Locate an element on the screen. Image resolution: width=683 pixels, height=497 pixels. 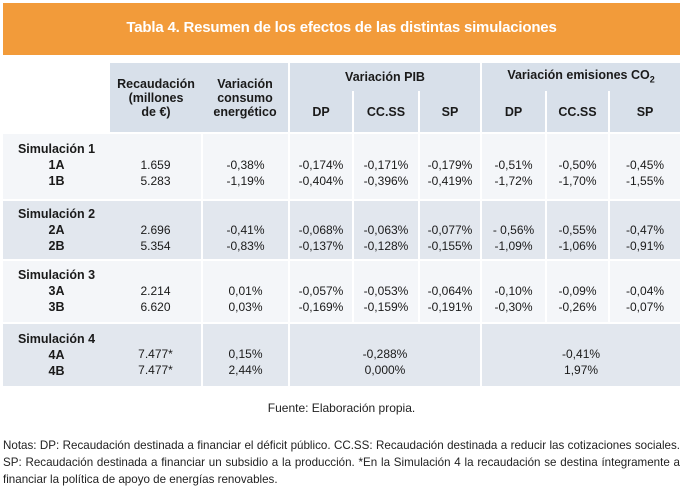
cell-value: -0,404% is located at coordinates (321, 181).